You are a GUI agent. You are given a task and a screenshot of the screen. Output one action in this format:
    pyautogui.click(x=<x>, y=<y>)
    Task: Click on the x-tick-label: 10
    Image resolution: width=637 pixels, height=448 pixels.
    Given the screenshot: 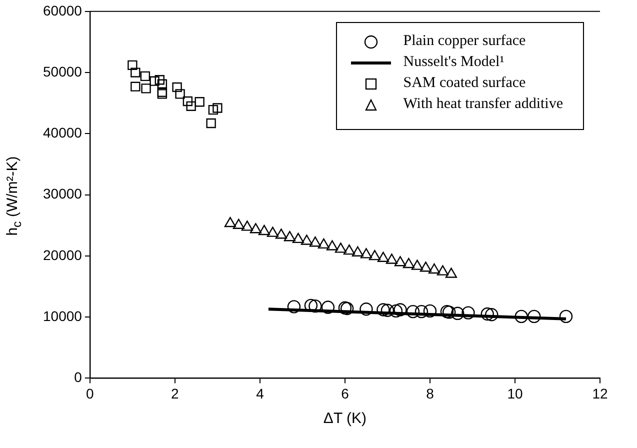 What is the action you would take?
    pyautogui.click(x=515, y=393)
    